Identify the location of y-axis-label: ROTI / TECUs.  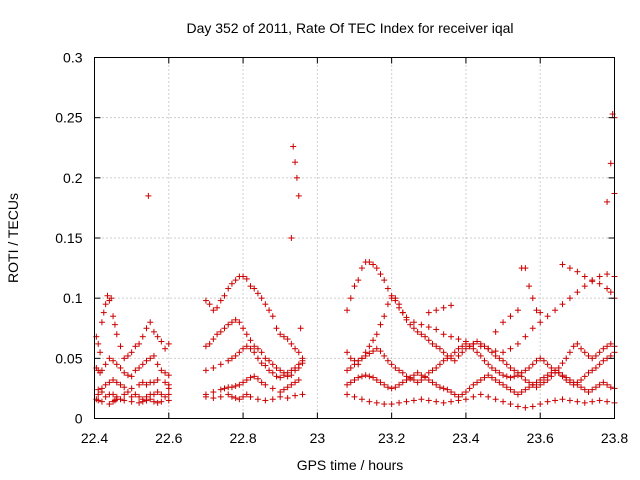
(13, 238).